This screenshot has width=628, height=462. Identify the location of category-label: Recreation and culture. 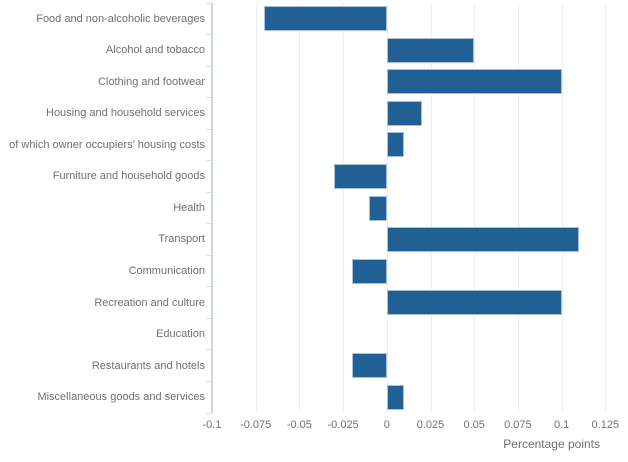
(149, 302).